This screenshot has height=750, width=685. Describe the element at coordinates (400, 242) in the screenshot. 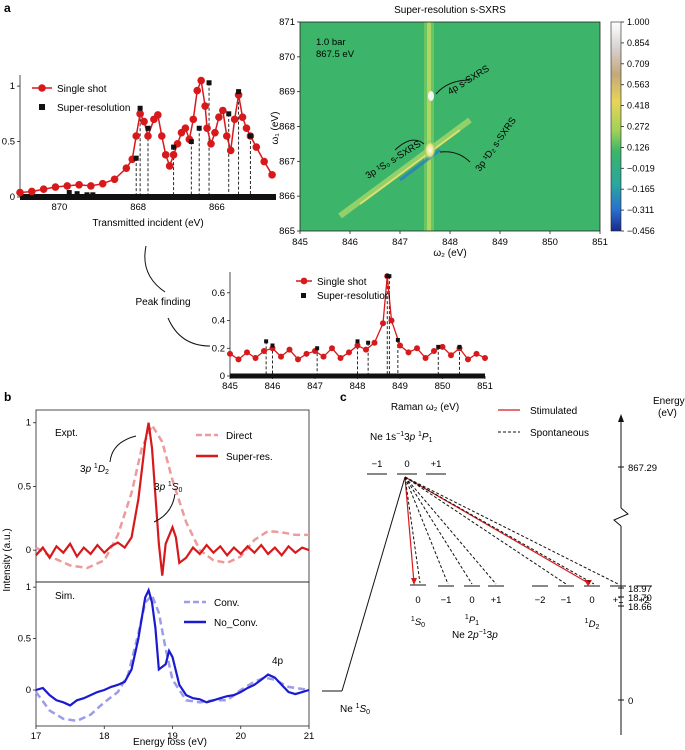

I see `heatmap-x-tick-label: 847` at that location.